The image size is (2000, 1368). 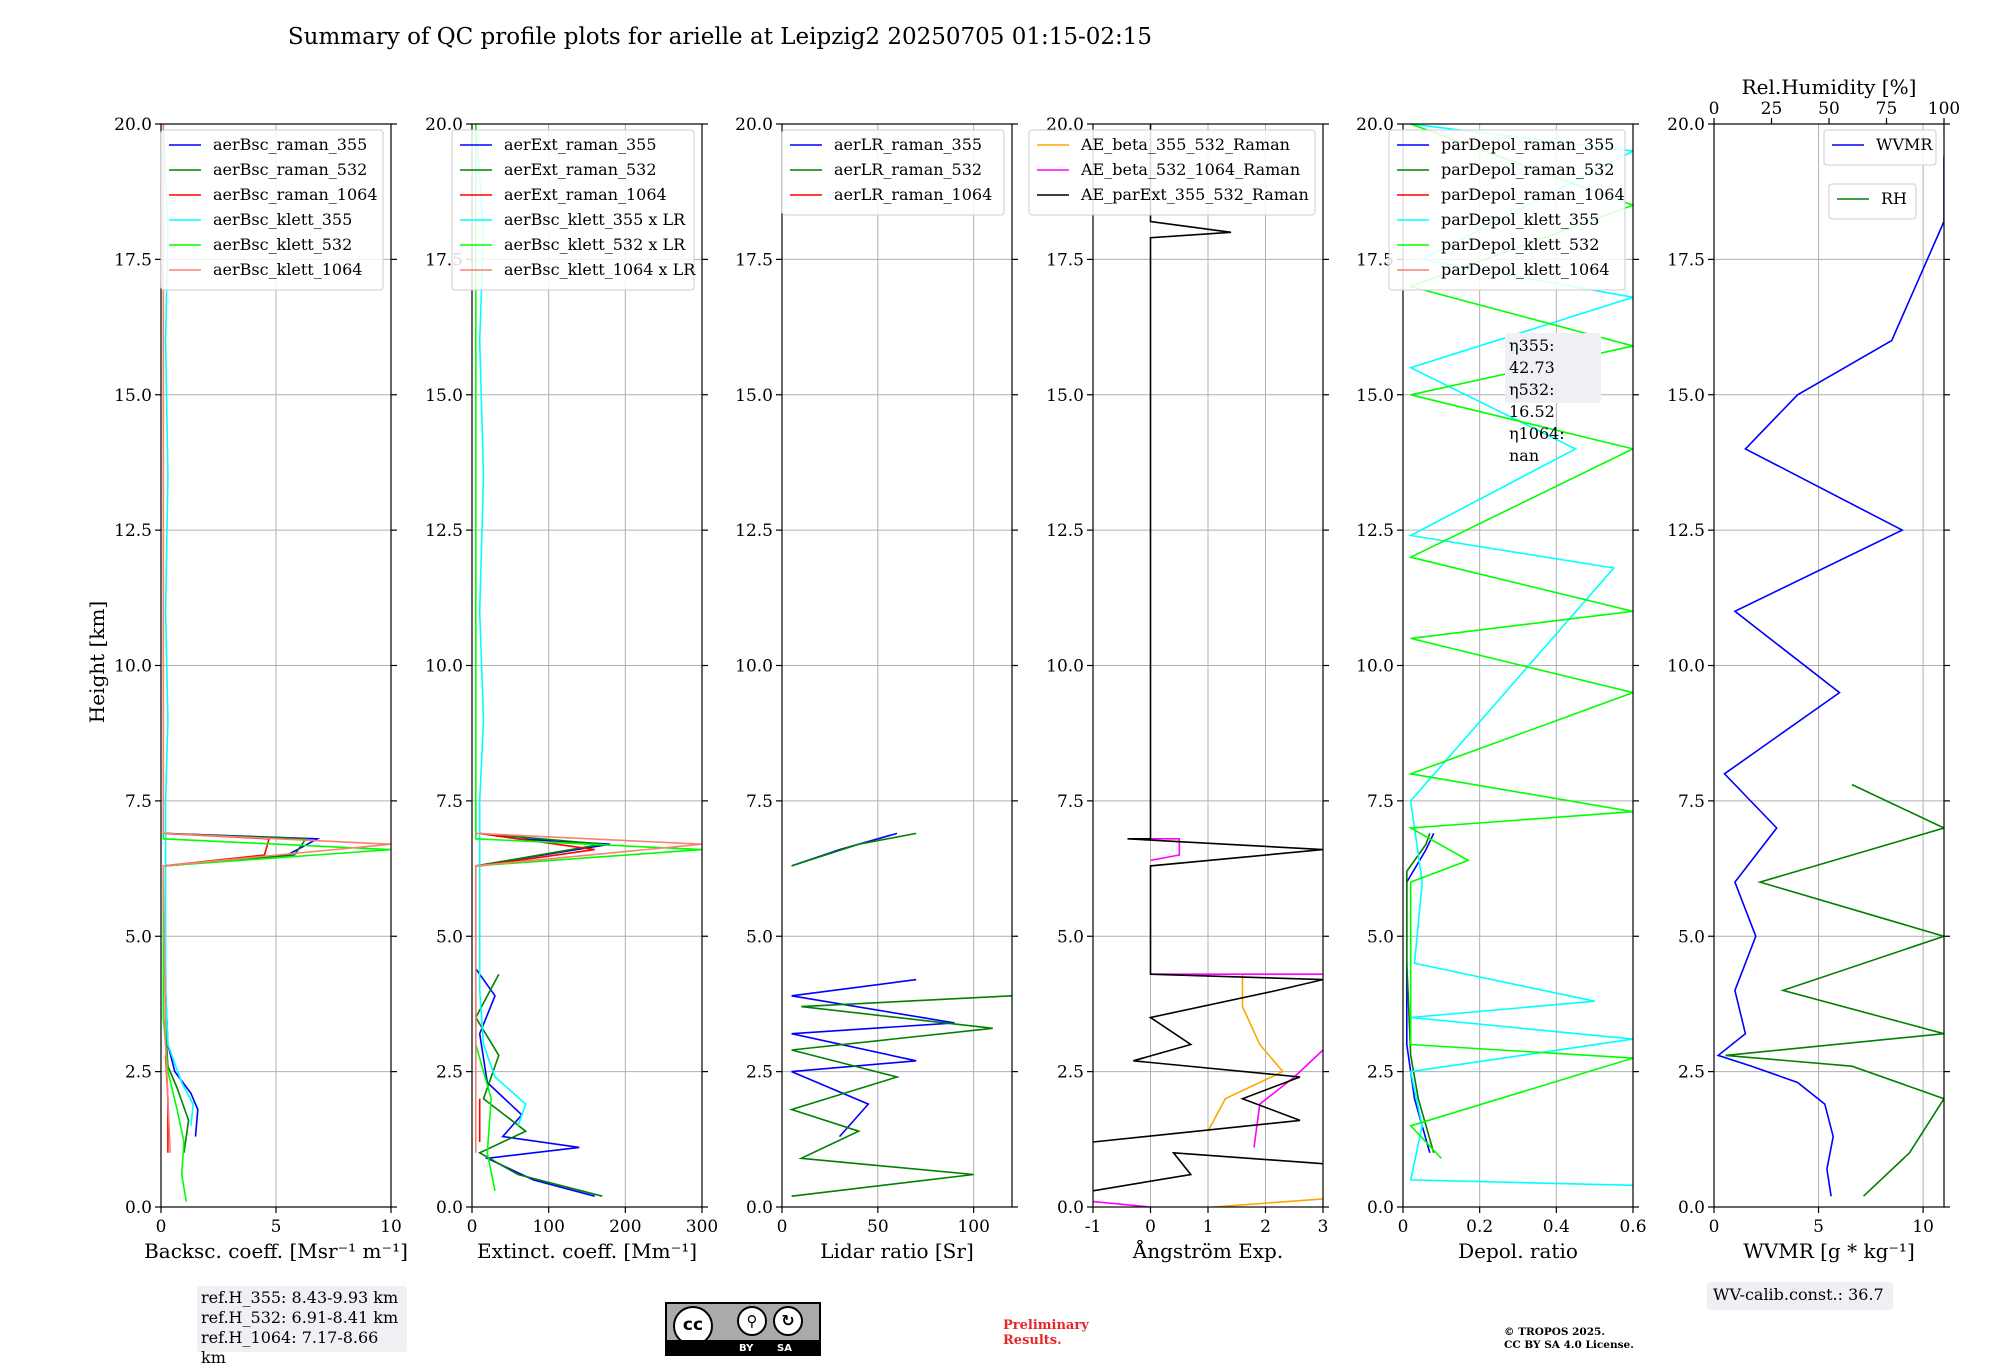 What do you see at coordinates (1834, 990) in the screenshot?
I see `series-line-RH` at bounding box center [1834, 990].